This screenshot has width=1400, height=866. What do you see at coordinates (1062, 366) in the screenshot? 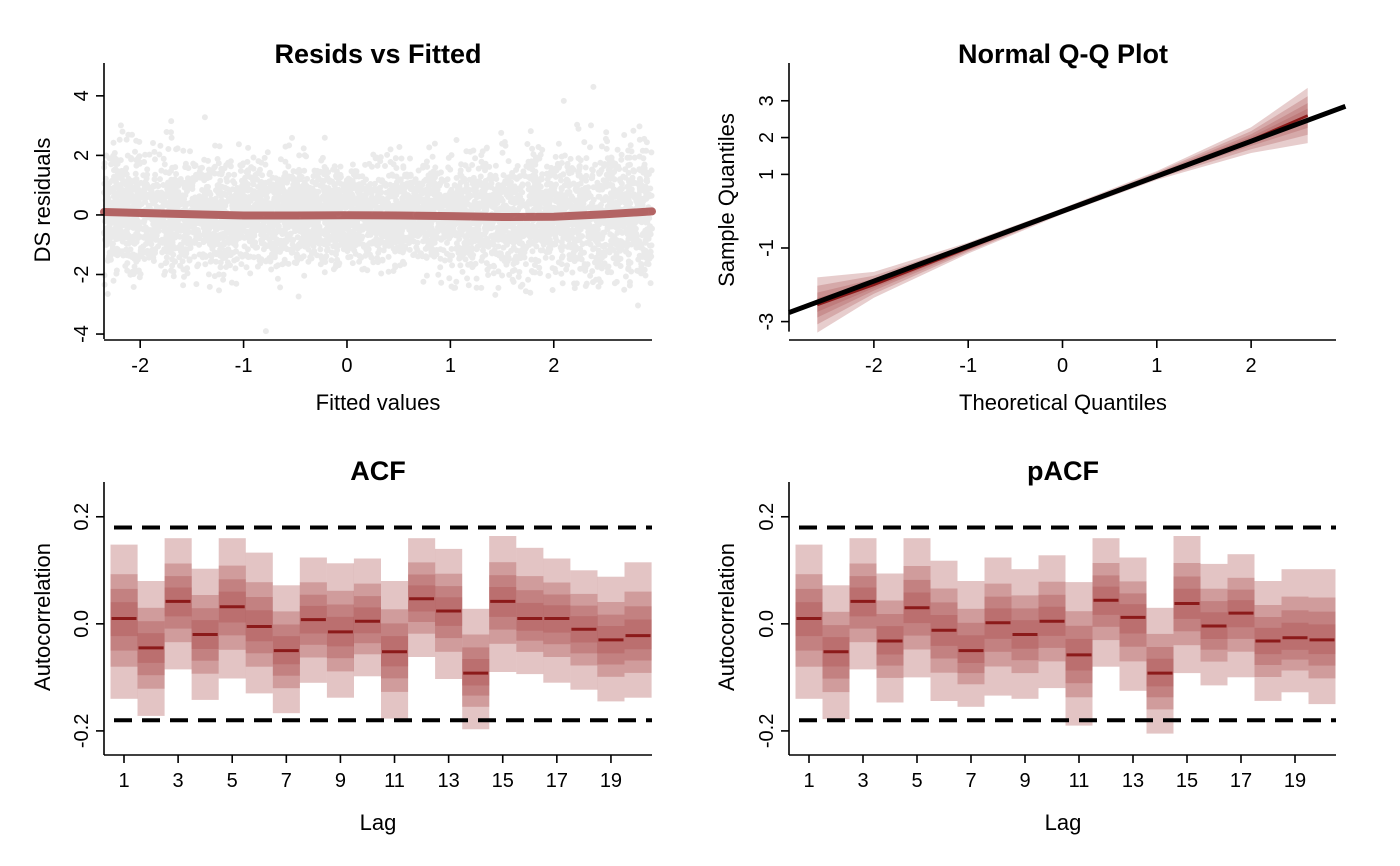
I see `x-tick-label: 0` at bounding box center [1062, 366].